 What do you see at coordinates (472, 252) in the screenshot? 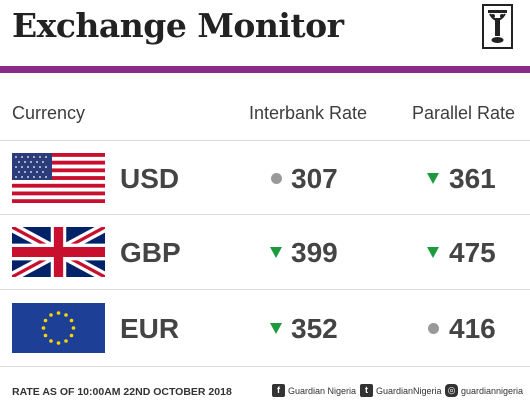
I see `parallel-rate: 475` at bounding box center [472, 252].